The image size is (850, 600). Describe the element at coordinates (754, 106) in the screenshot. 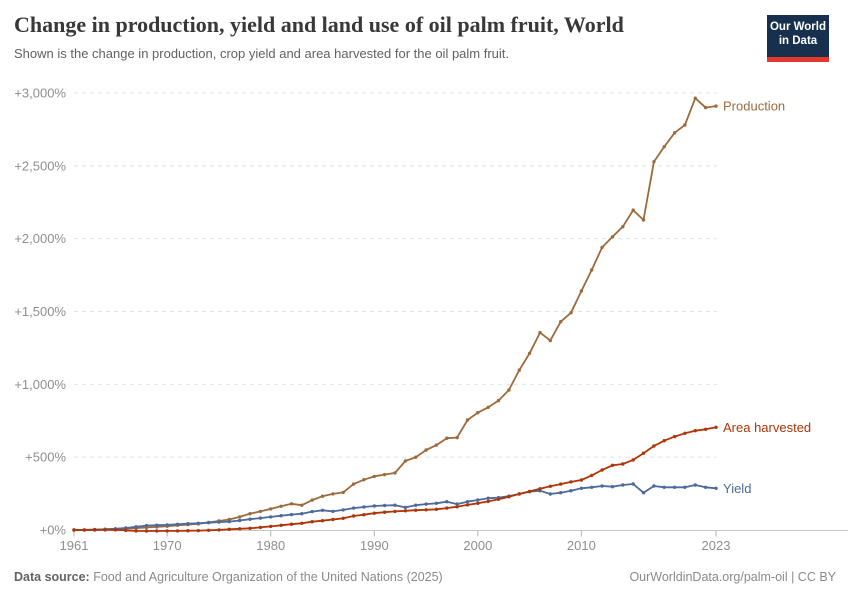

I see `series-label-production: Production` at that location.